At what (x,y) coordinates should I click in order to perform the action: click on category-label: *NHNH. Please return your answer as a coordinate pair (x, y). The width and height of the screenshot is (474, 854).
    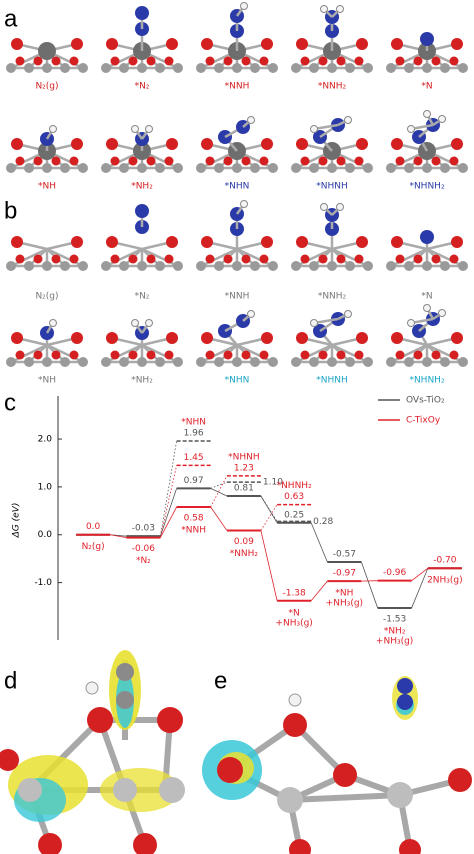
    Looking at the image, I should click on (244, 457).